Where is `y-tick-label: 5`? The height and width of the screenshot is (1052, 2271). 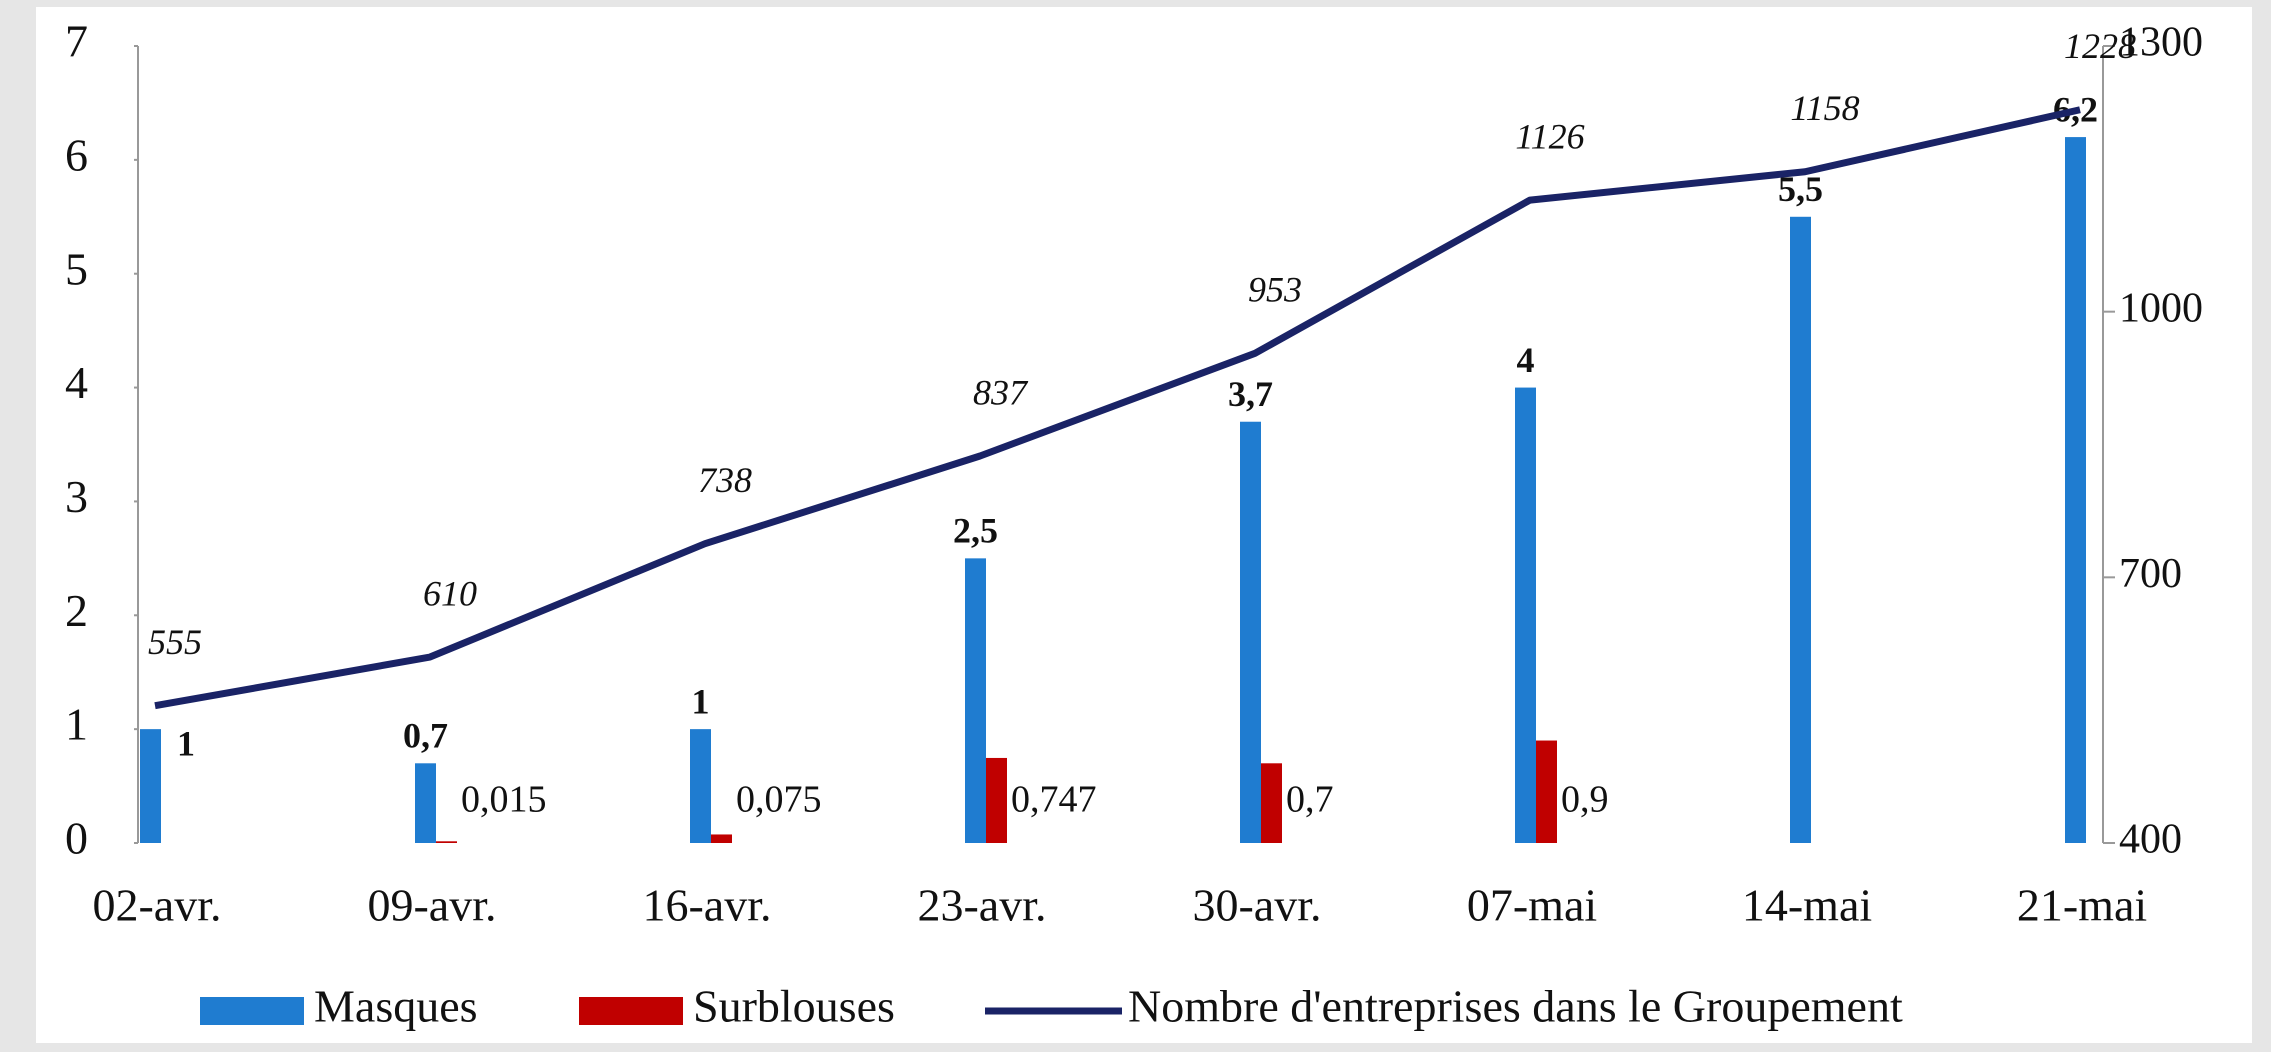 y-tick-label: 5 is located at coordinates (76, 268).